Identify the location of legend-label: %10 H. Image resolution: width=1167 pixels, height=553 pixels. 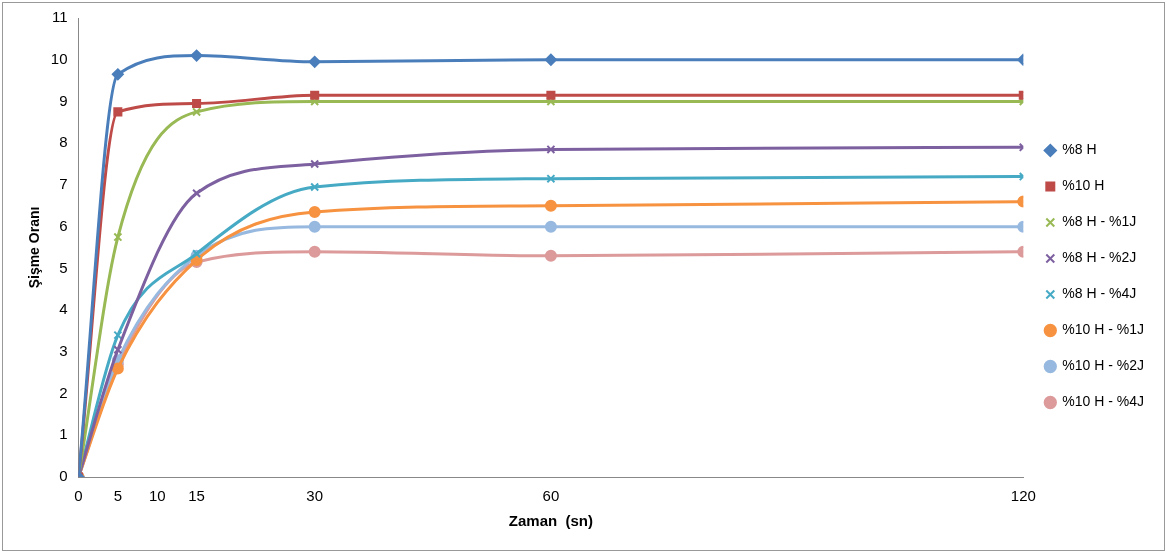
(1083, 185).